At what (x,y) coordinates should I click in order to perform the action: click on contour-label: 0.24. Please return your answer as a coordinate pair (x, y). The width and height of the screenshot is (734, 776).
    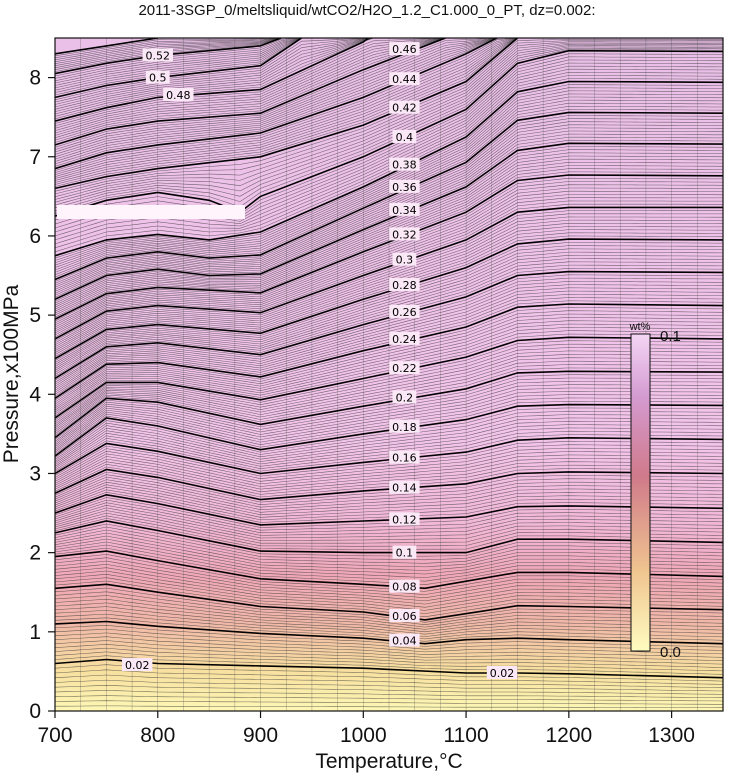
    Looking at the image, I should click on (404, 339).